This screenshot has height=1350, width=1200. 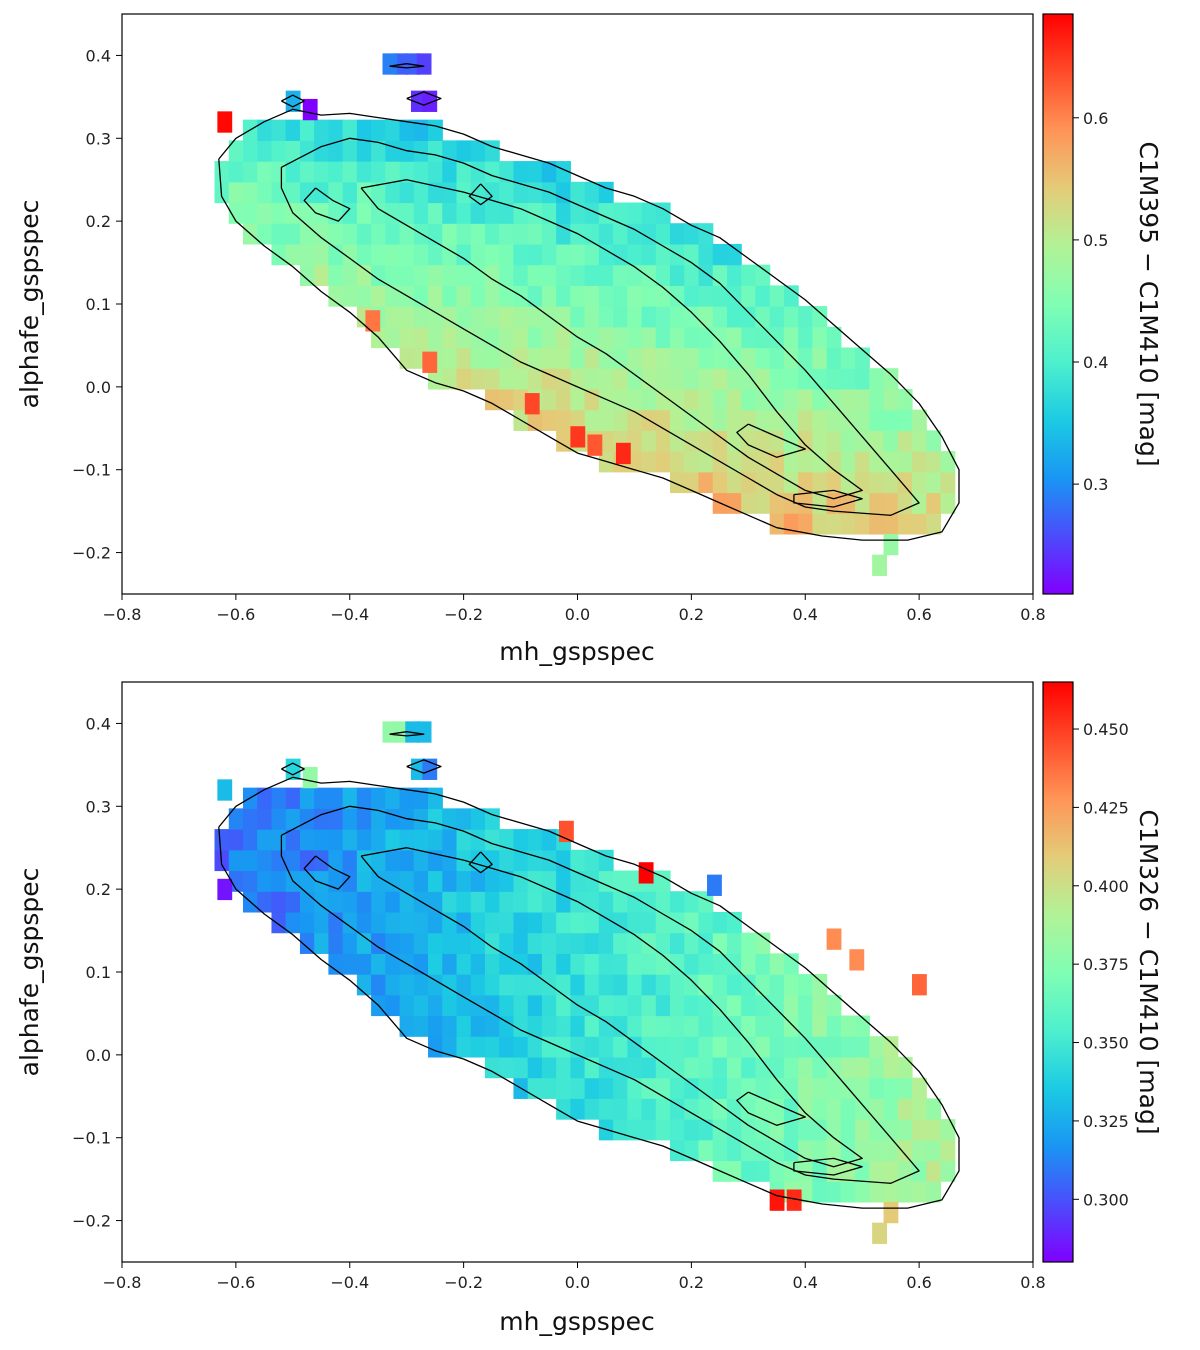 I want to click on bottom-colorbar-tick-label: 0.400, so click(x=1106, y=886).